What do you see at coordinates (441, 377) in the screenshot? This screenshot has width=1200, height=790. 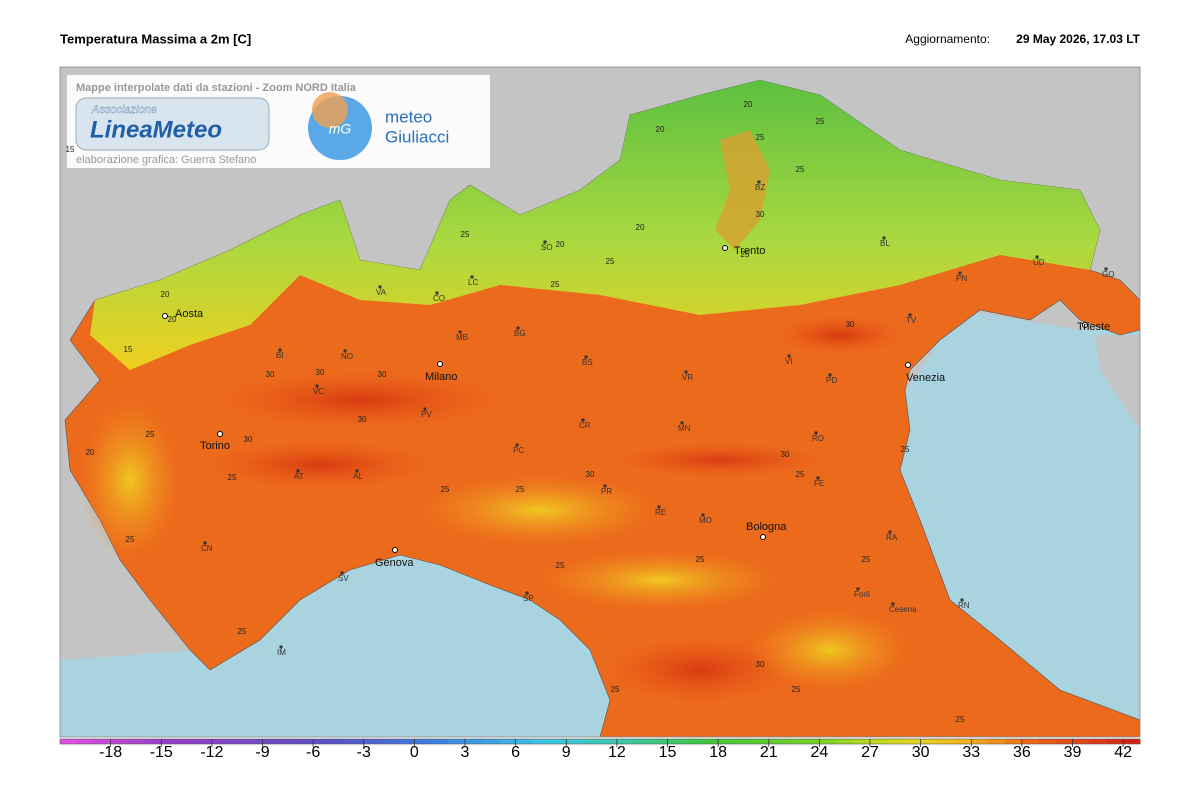 I see `city-label: Milano` at bounding box center [441, 377].